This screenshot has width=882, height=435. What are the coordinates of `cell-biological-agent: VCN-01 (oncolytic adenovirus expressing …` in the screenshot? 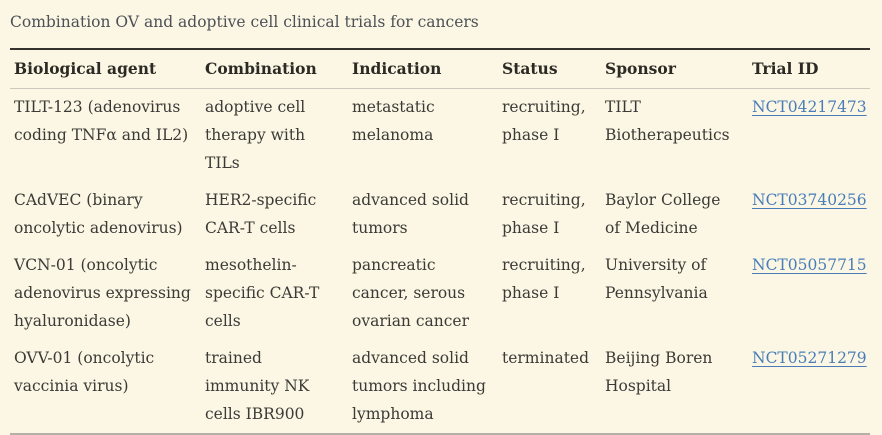 It's located at (102, 293).